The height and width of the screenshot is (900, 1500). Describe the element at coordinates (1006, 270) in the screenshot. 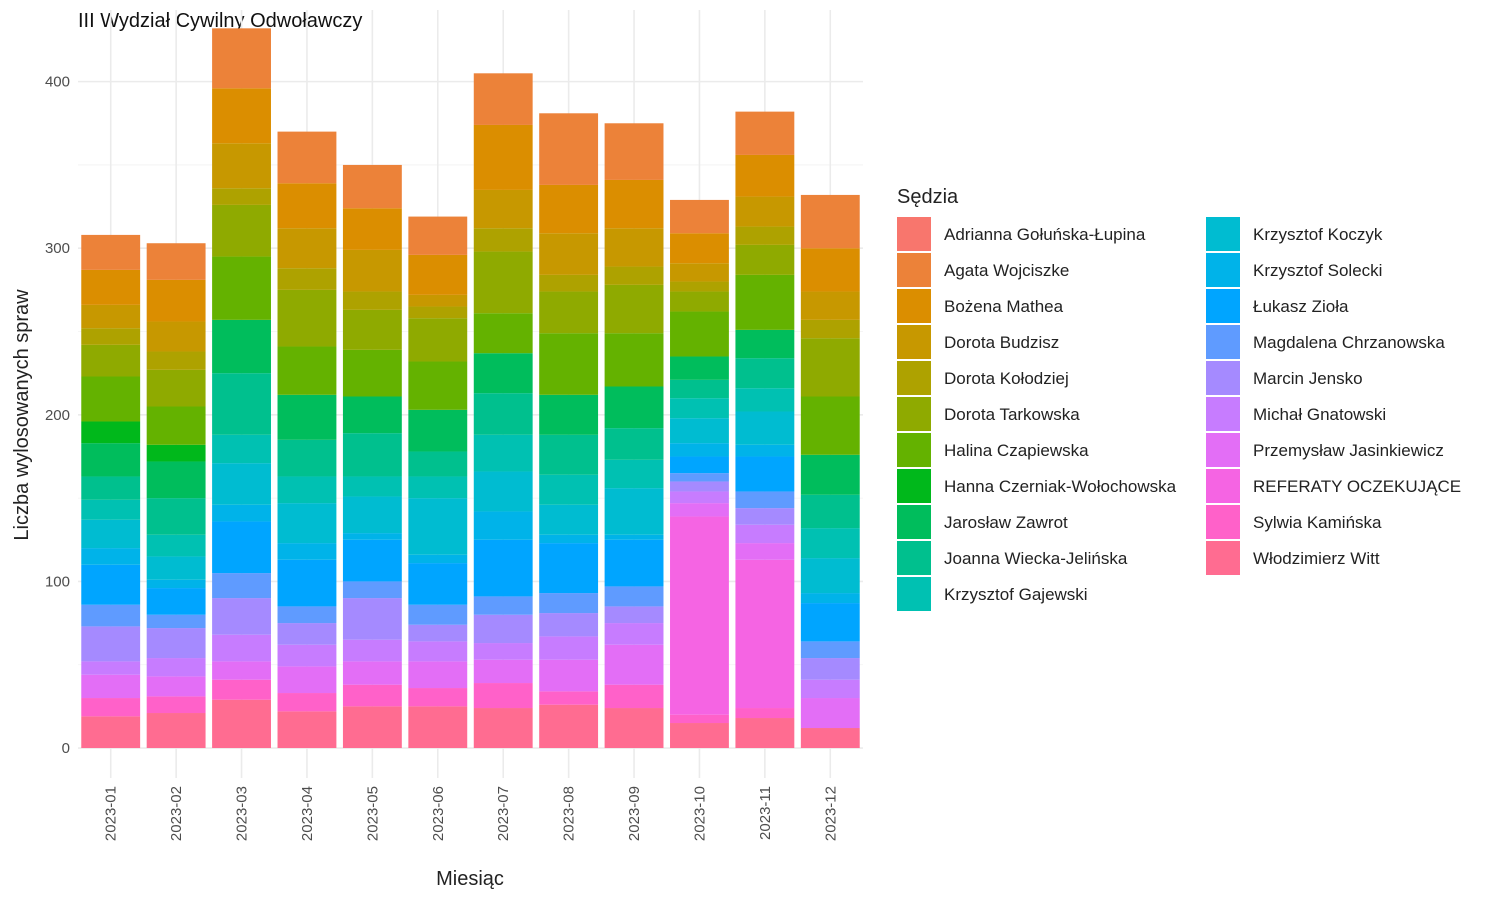

I see `legend-label: Agata Wojciszke` at that location.